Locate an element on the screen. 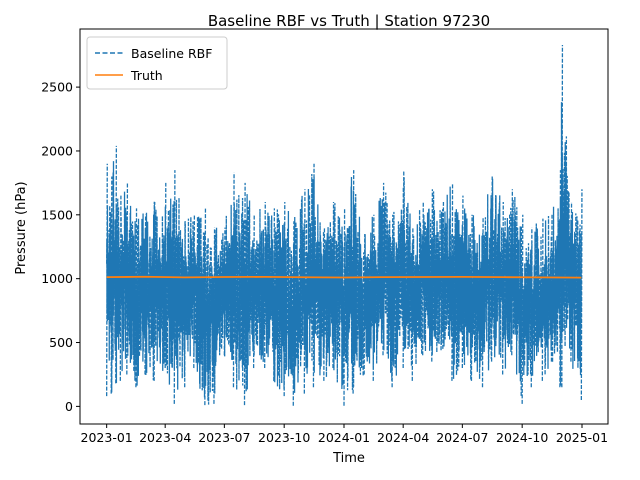  y-tick-label: 2000 is located at coordinates (57, 150).